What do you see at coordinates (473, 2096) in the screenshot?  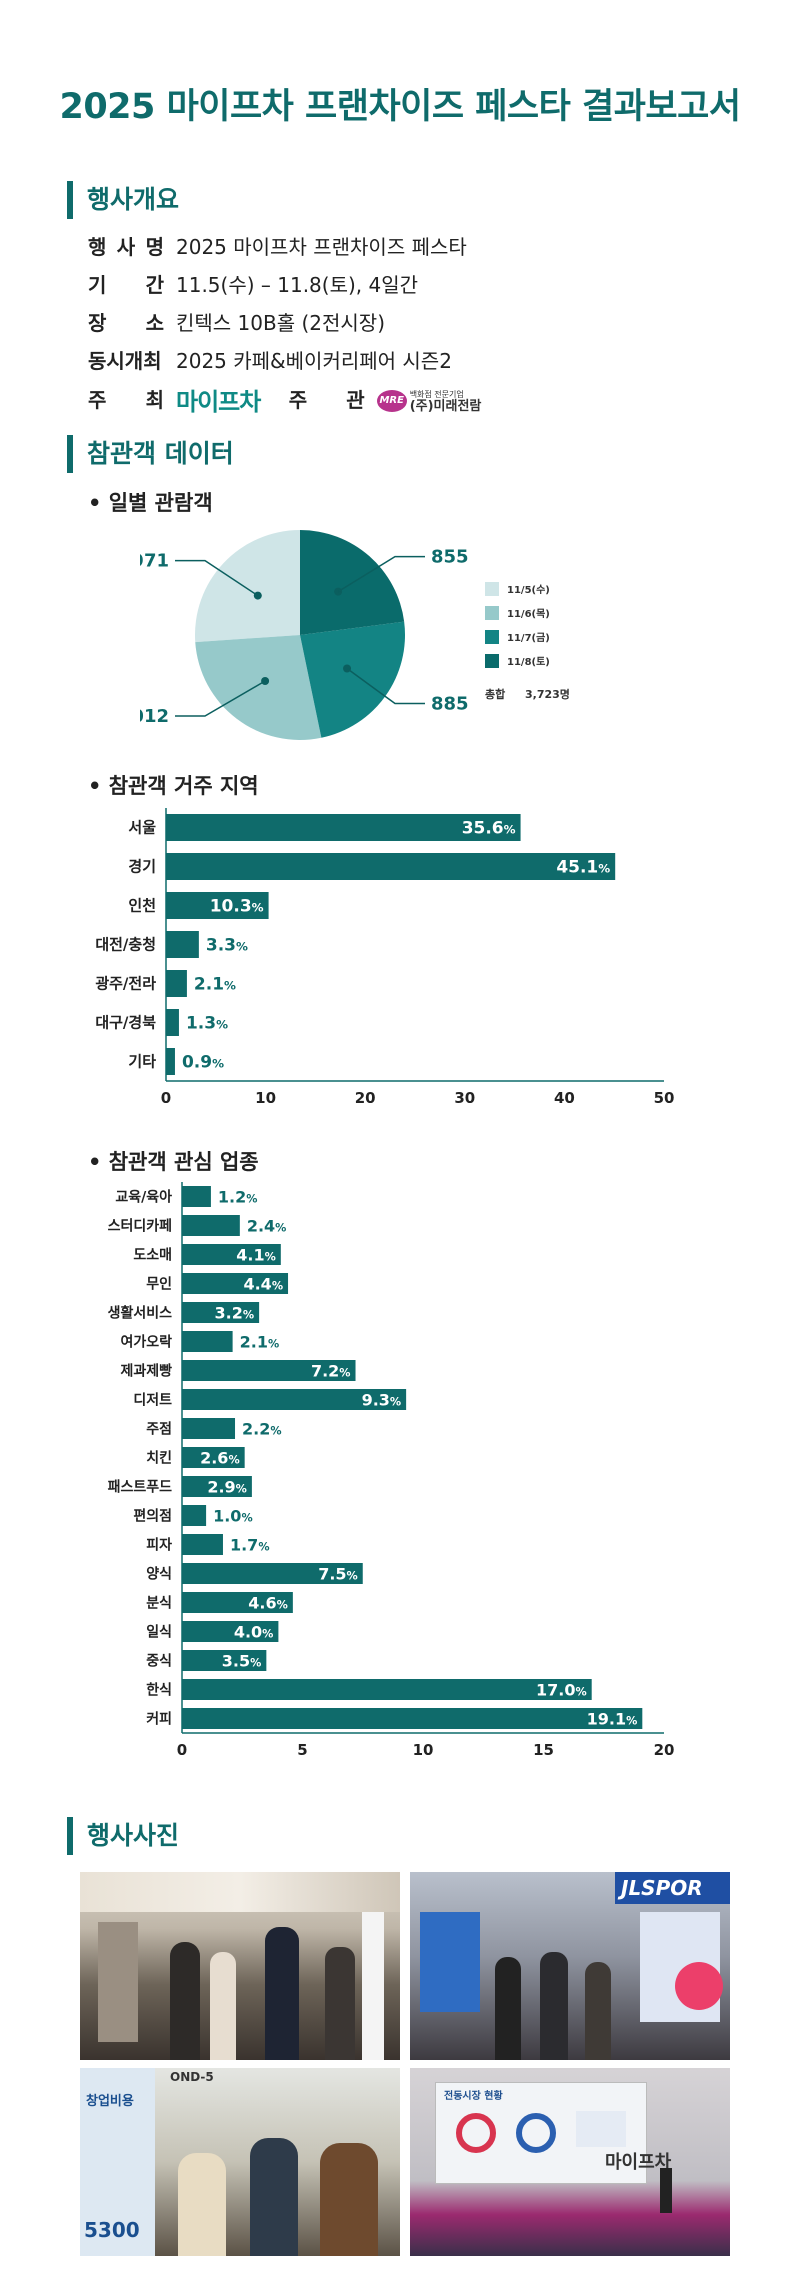 I see `screen-title: 전동시장 현황` at bounding box center [473, 2096].